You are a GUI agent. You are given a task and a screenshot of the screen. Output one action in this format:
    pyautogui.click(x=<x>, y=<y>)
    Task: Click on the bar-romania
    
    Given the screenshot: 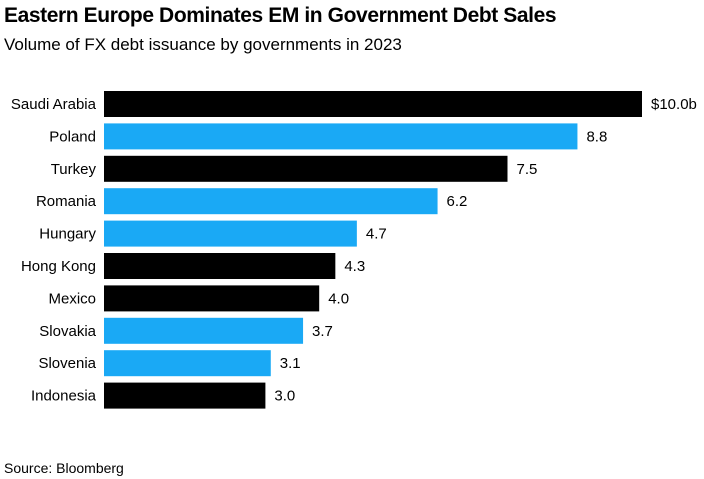 What is the action you would take?
    pyautogui.click(x=271, y=201)
    